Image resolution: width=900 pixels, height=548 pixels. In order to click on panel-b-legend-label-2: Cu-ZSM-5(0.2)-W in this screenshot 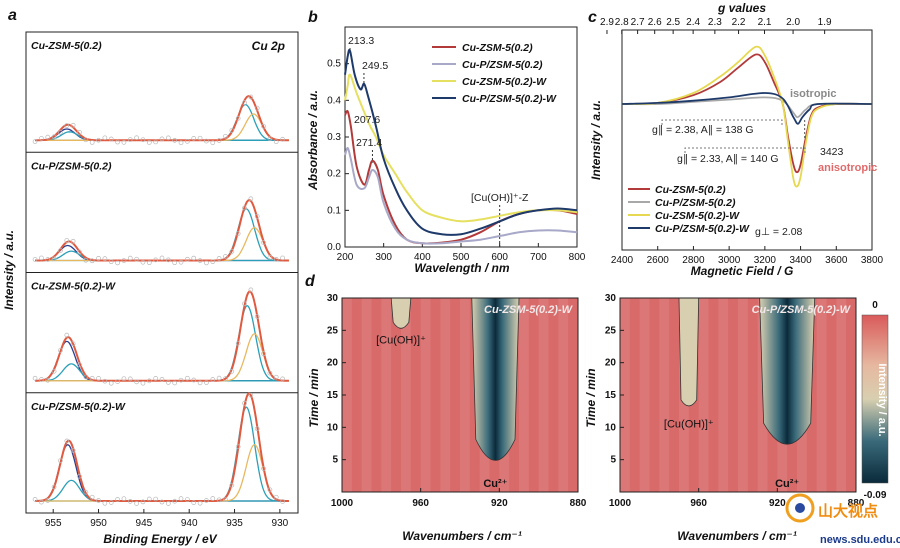, I will do `click(504, 82)`.